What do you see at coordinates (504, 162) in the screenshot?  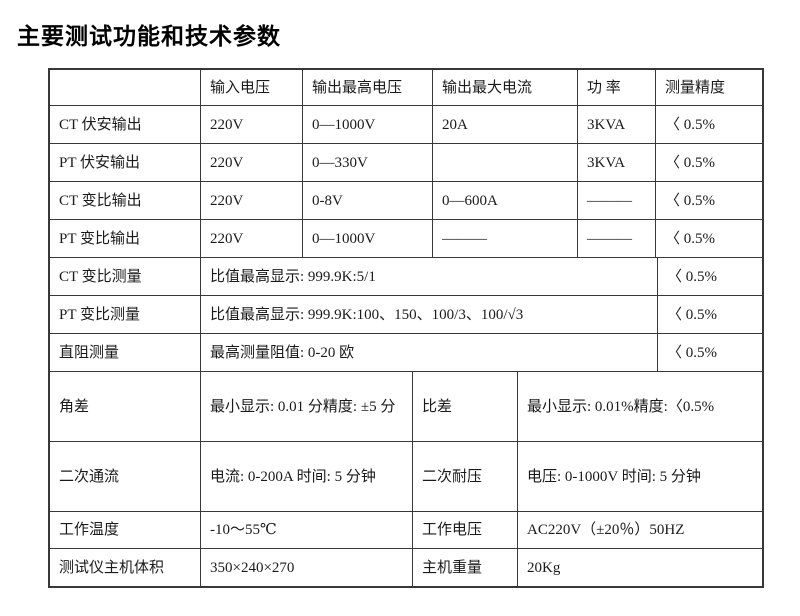 I see `max-output-current-cell` at bounding box center [504, 162].